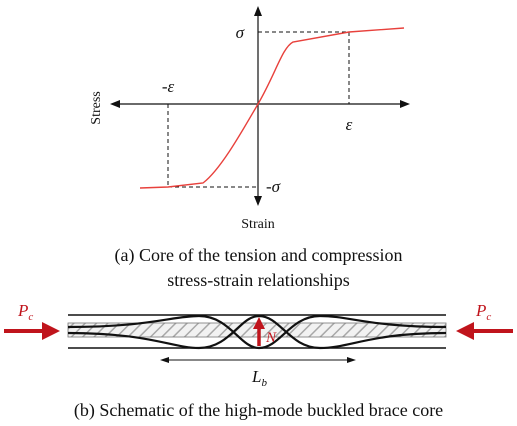 This screenshot has width=517, height=426. Describe the element at coordinates (258, 280) in the screenshot. I see `caption-a-line2: stress-strain relationships` at that location.